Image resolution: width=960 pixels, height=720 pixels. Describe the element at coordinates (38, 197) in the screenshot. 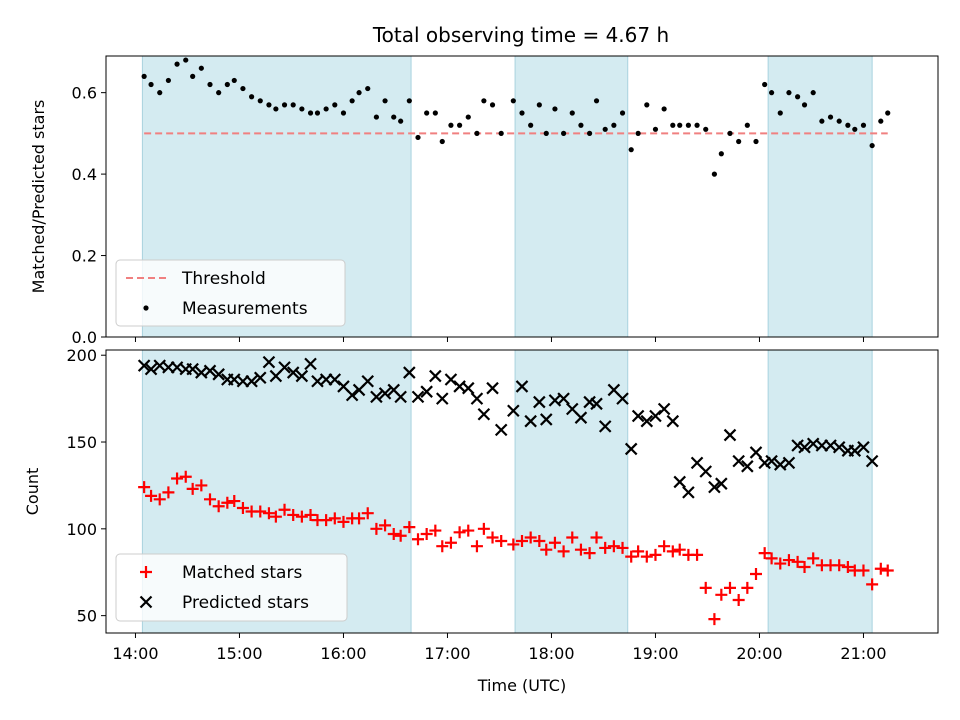

I see `top-y-axis-label: Matched/Predicted stars` at that location.